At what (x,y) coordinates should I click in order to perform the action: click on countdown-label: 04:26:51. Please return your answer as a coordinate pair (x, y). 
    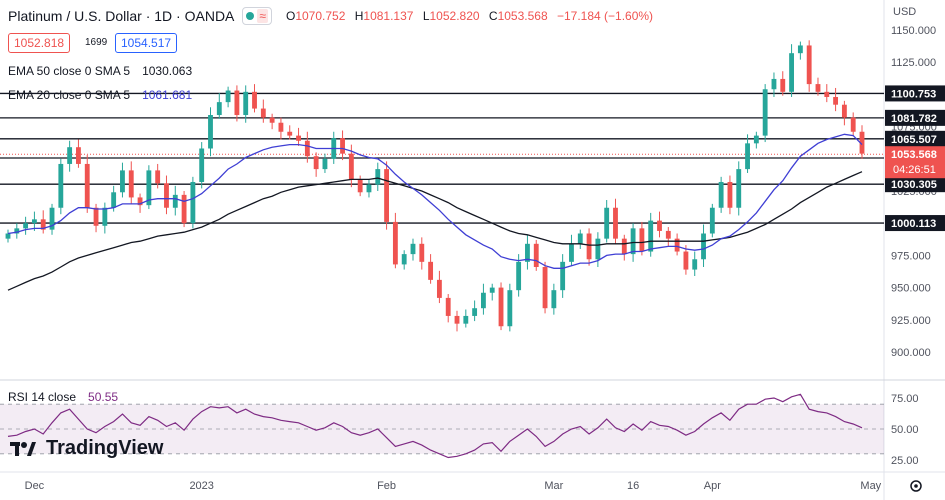
    Looking at the image, I should click on (914, 170).